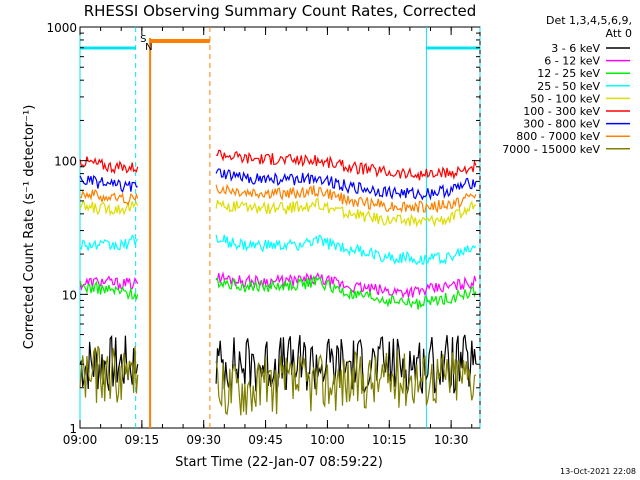 Image resolution: width=640 pixels, height=480 pixels. I want to click on legend-entry-label: 300 - 800 keV, so click(561, 124).